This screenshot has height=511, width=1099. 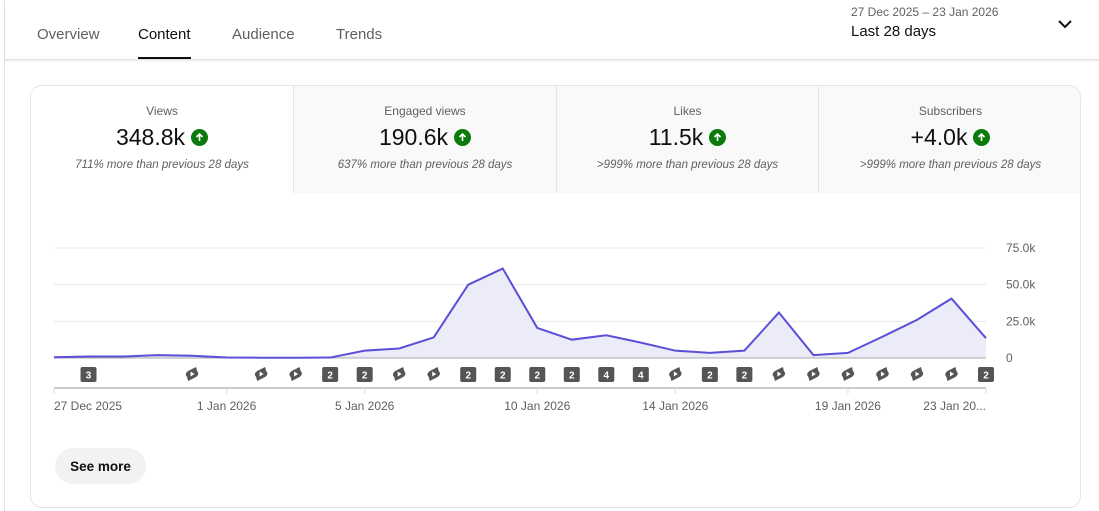 I want to click on metric-delta: 637% more than previous 28 days, so click(x=425, y=165).